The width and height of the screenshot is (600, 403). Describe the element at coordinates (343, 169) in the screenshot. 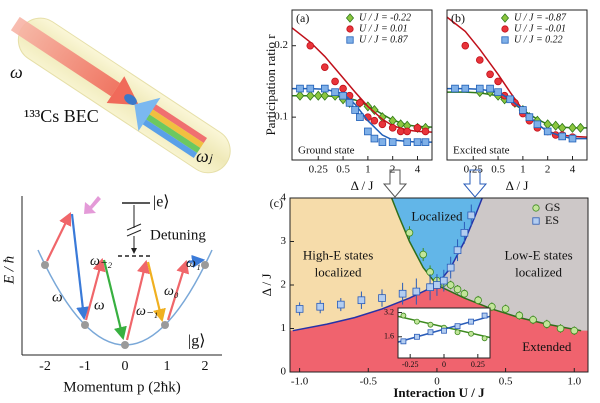

I see `x-tick-label: 0.5` at that location.